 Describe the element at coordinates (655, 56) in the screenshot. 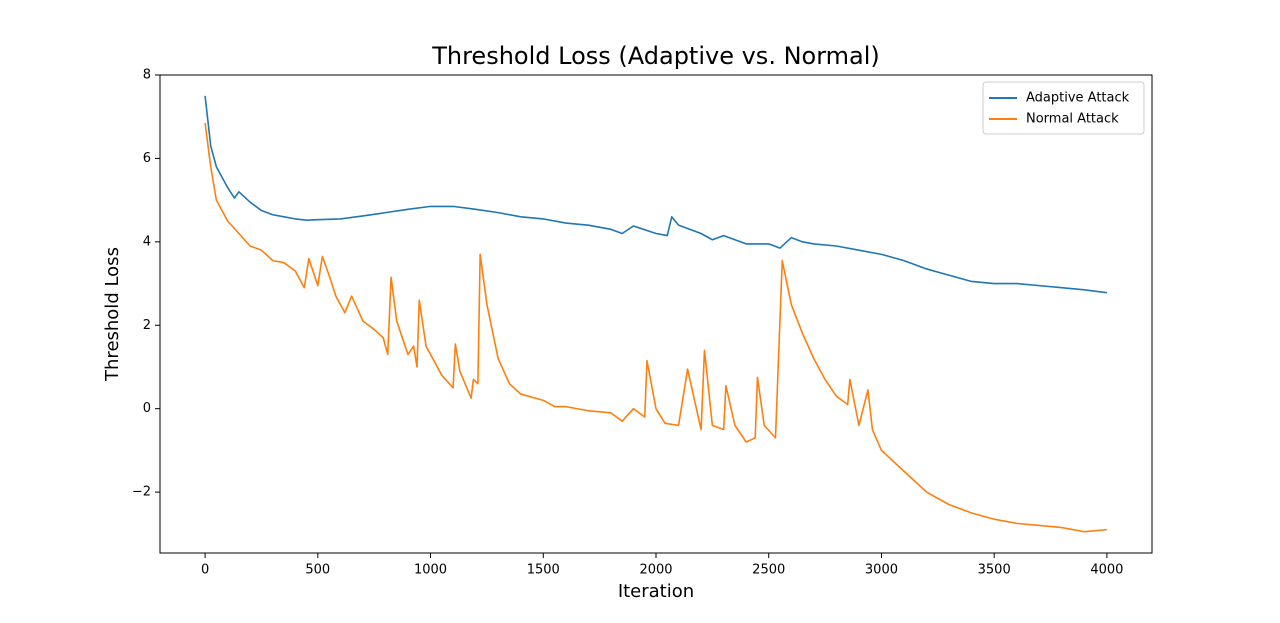

I see `chart-title: Threshold Loss (Adaptive vs. Normal)` at that location.